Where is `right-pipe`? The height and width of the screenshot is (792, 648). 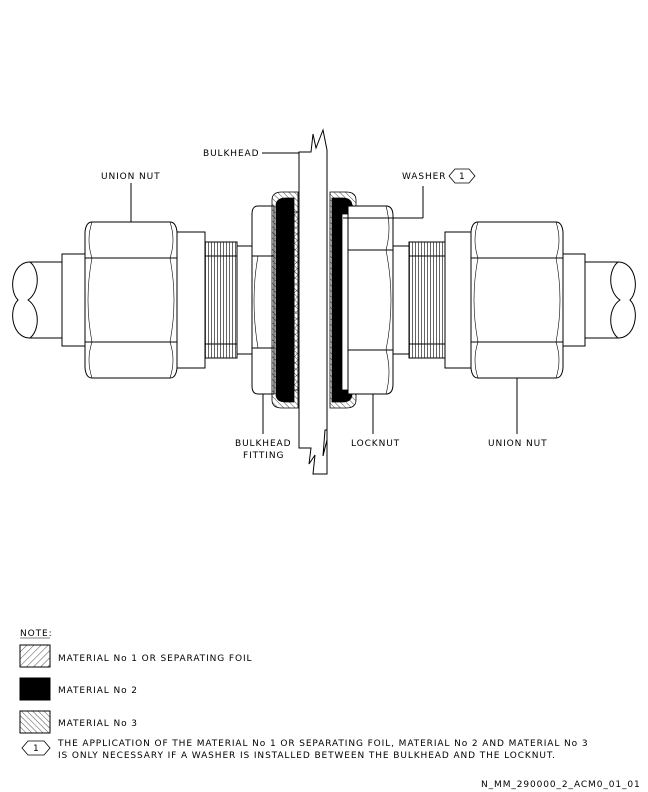
right-pipe is located at coordinates (610, 300).